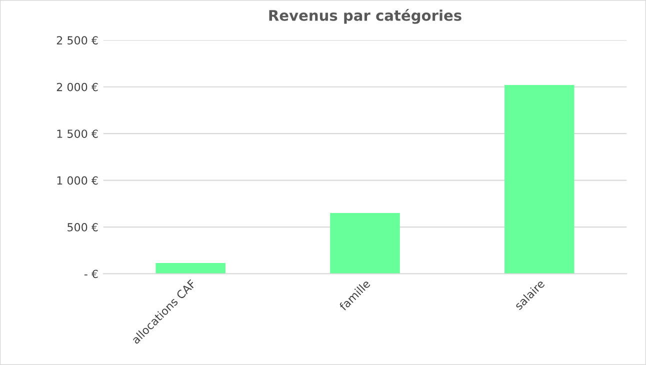  Describe the element at coordinates (365, 16) in the screenshot. I see `chart-title: Revenus par catégories` at that location.